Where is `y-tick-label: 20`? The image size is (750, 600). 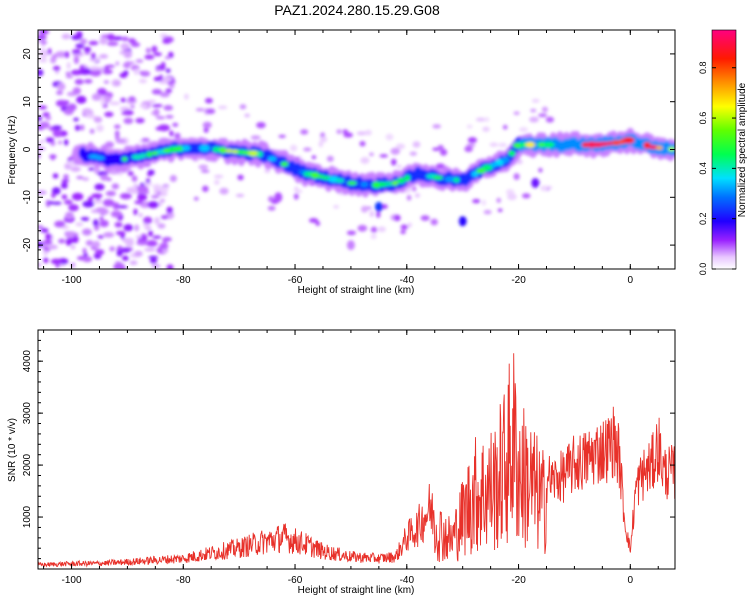 y-tick-label: 20 is located at coordinates (27, 54).